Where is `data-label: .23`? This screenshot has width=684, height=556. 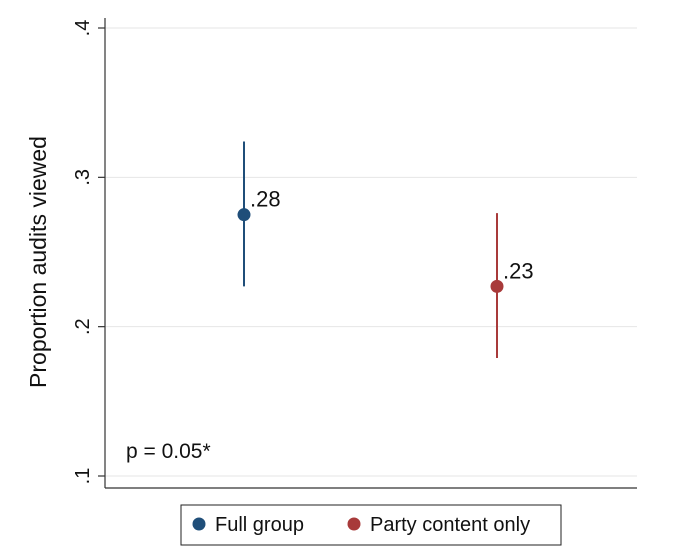
data-label: .23 is located at coordinates (518, 270).